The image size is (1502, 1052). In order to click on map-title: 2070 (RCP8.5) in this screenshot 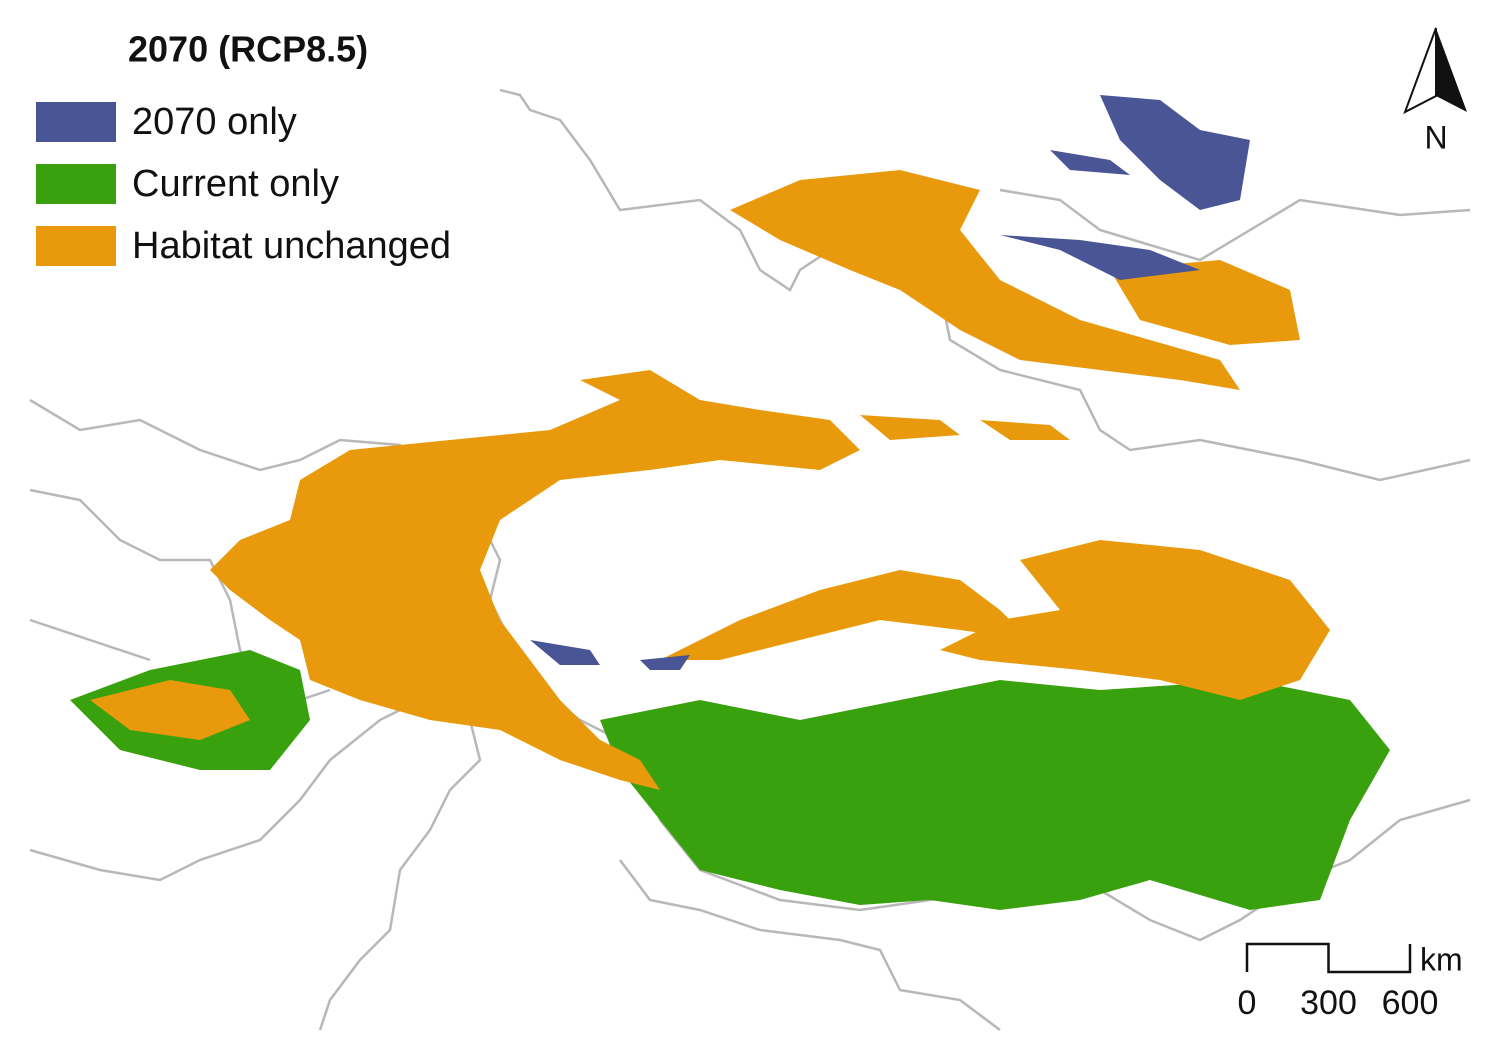, I will do `click(248, 49)`.